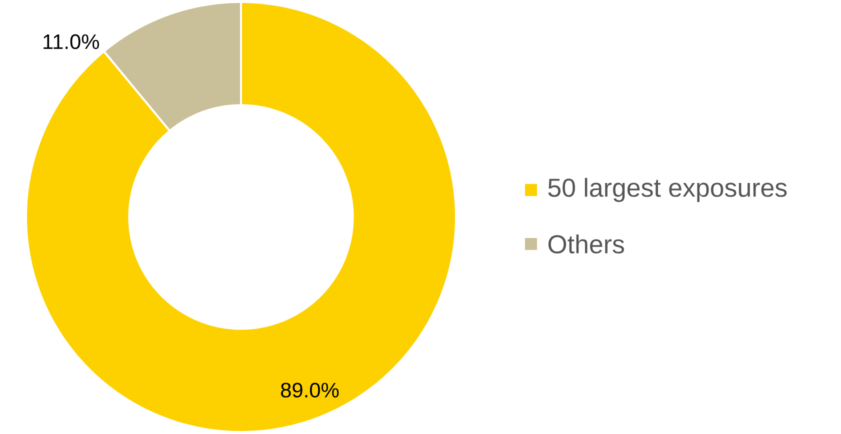  I want to click on legend-label: 50 largest exposures, so click(667, 190).